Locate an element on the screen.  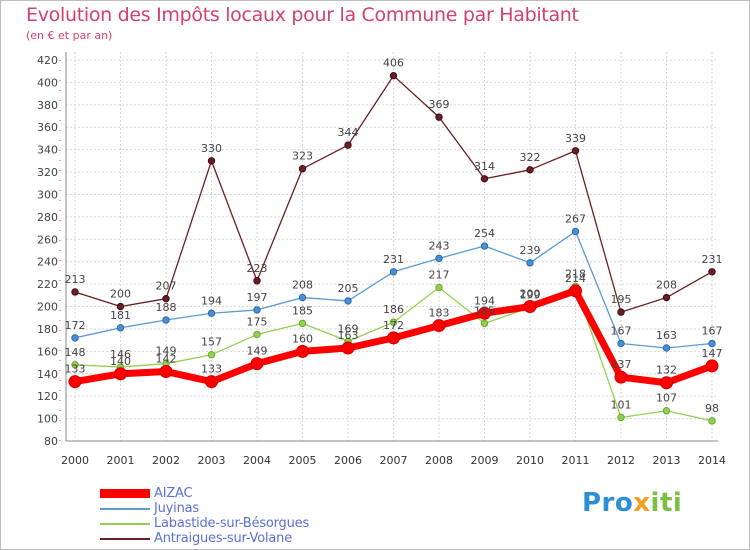
data-label-labastide-sur-b-sorgues: 149 is located at coordinates (166, 351).